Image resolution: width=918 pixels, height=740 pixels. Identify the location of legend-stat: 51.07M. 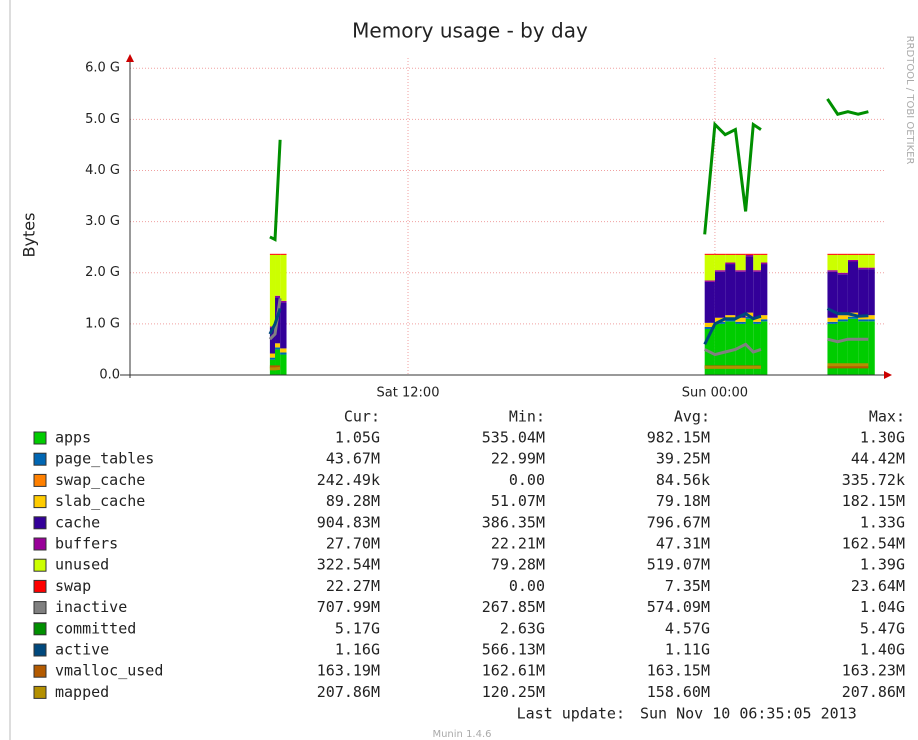
(518, 501).